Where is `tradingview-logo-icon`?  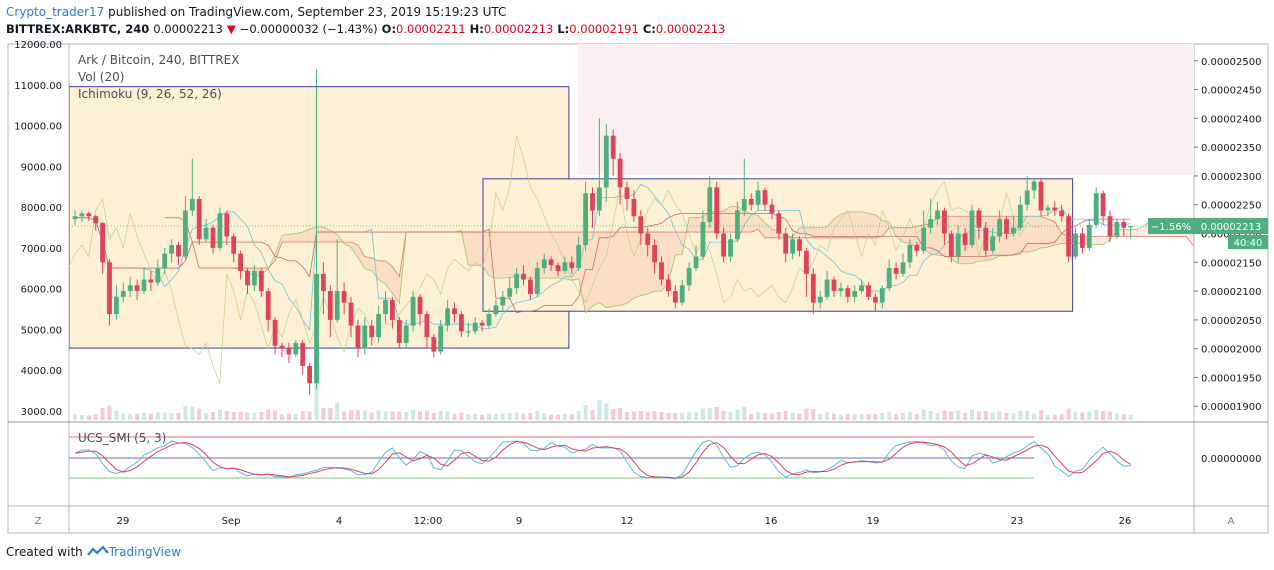 tradingview-logo-icon is located at coordinates (97, 550).